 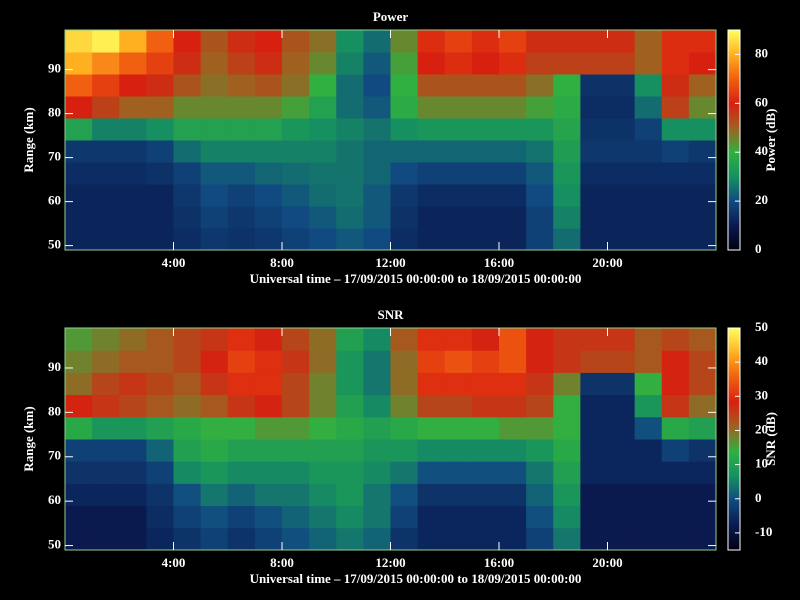 What do you see at coordinates (761, 101) in the screenshot?
I see `colorbar-tick-label: 60` at bounding box center [761, 101].